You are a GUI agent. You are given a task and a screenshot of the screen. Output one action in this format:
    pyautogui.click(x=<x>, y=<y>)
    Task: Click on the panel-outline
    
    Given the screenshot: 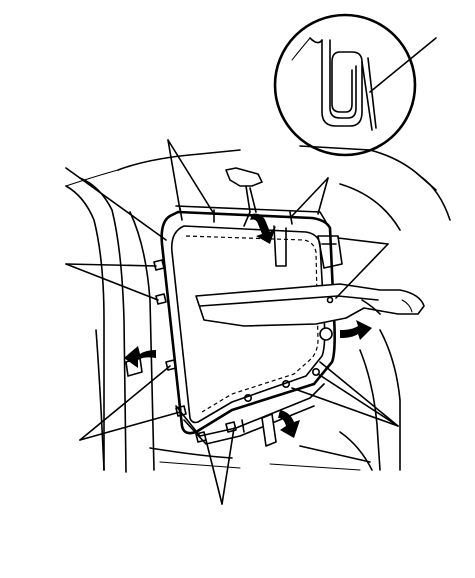 What is the action you would take?
    pyautogui.click(x=248, y=322)
    